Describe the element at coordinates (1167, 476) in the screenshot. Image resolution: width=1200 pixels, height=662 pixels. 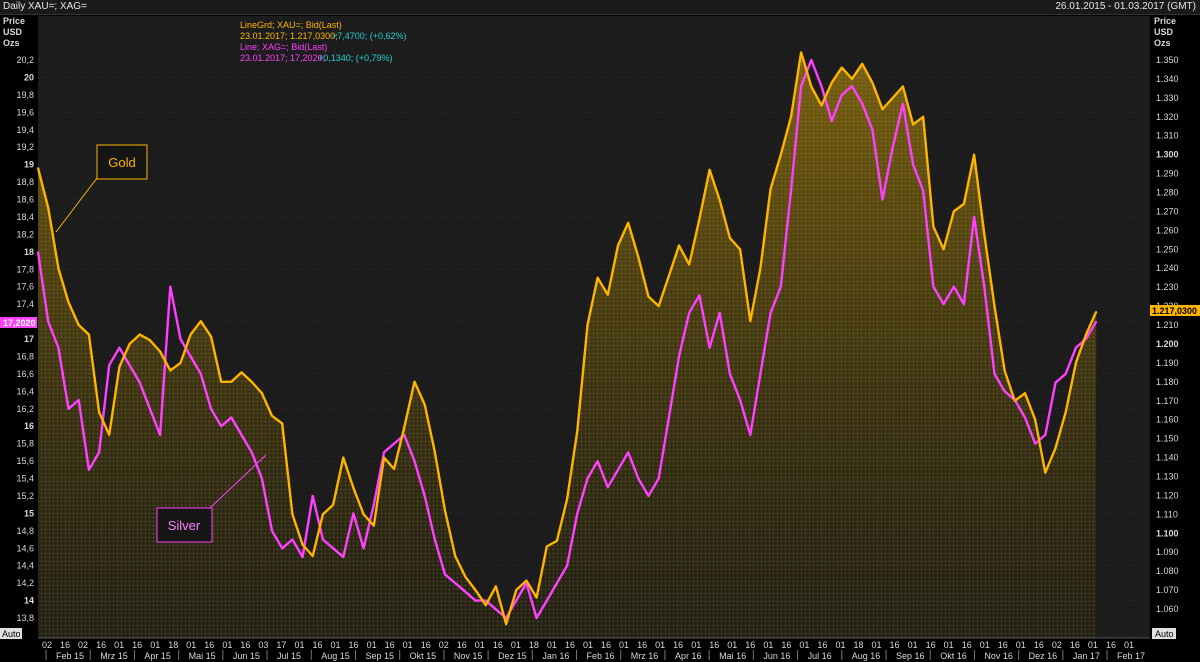
I see `right-tick-label: 1.130` at that location.